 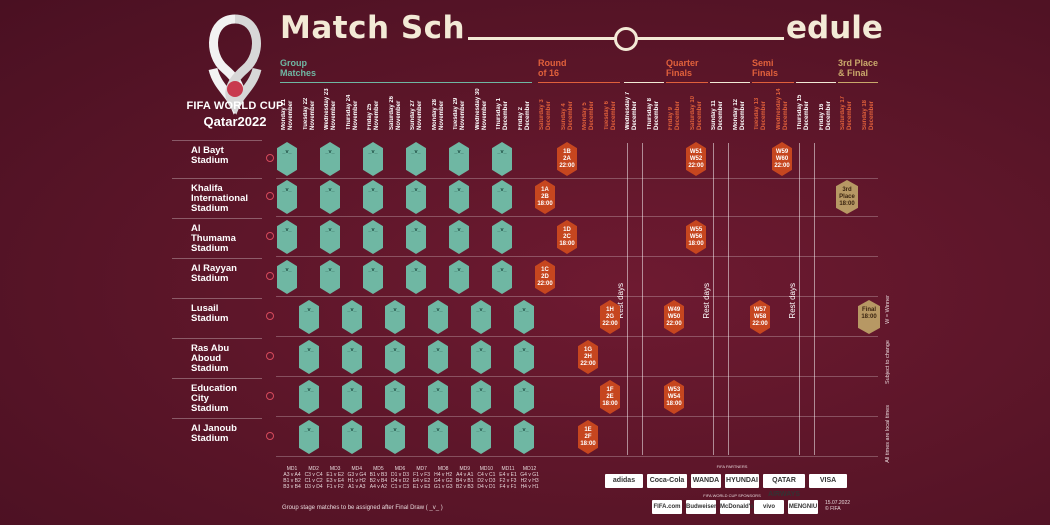 What do you see at coordinates (214, 273) in the screenshot?
I see `venue-name: Al Rayyan Stadium` at bounding box center [214, 273].